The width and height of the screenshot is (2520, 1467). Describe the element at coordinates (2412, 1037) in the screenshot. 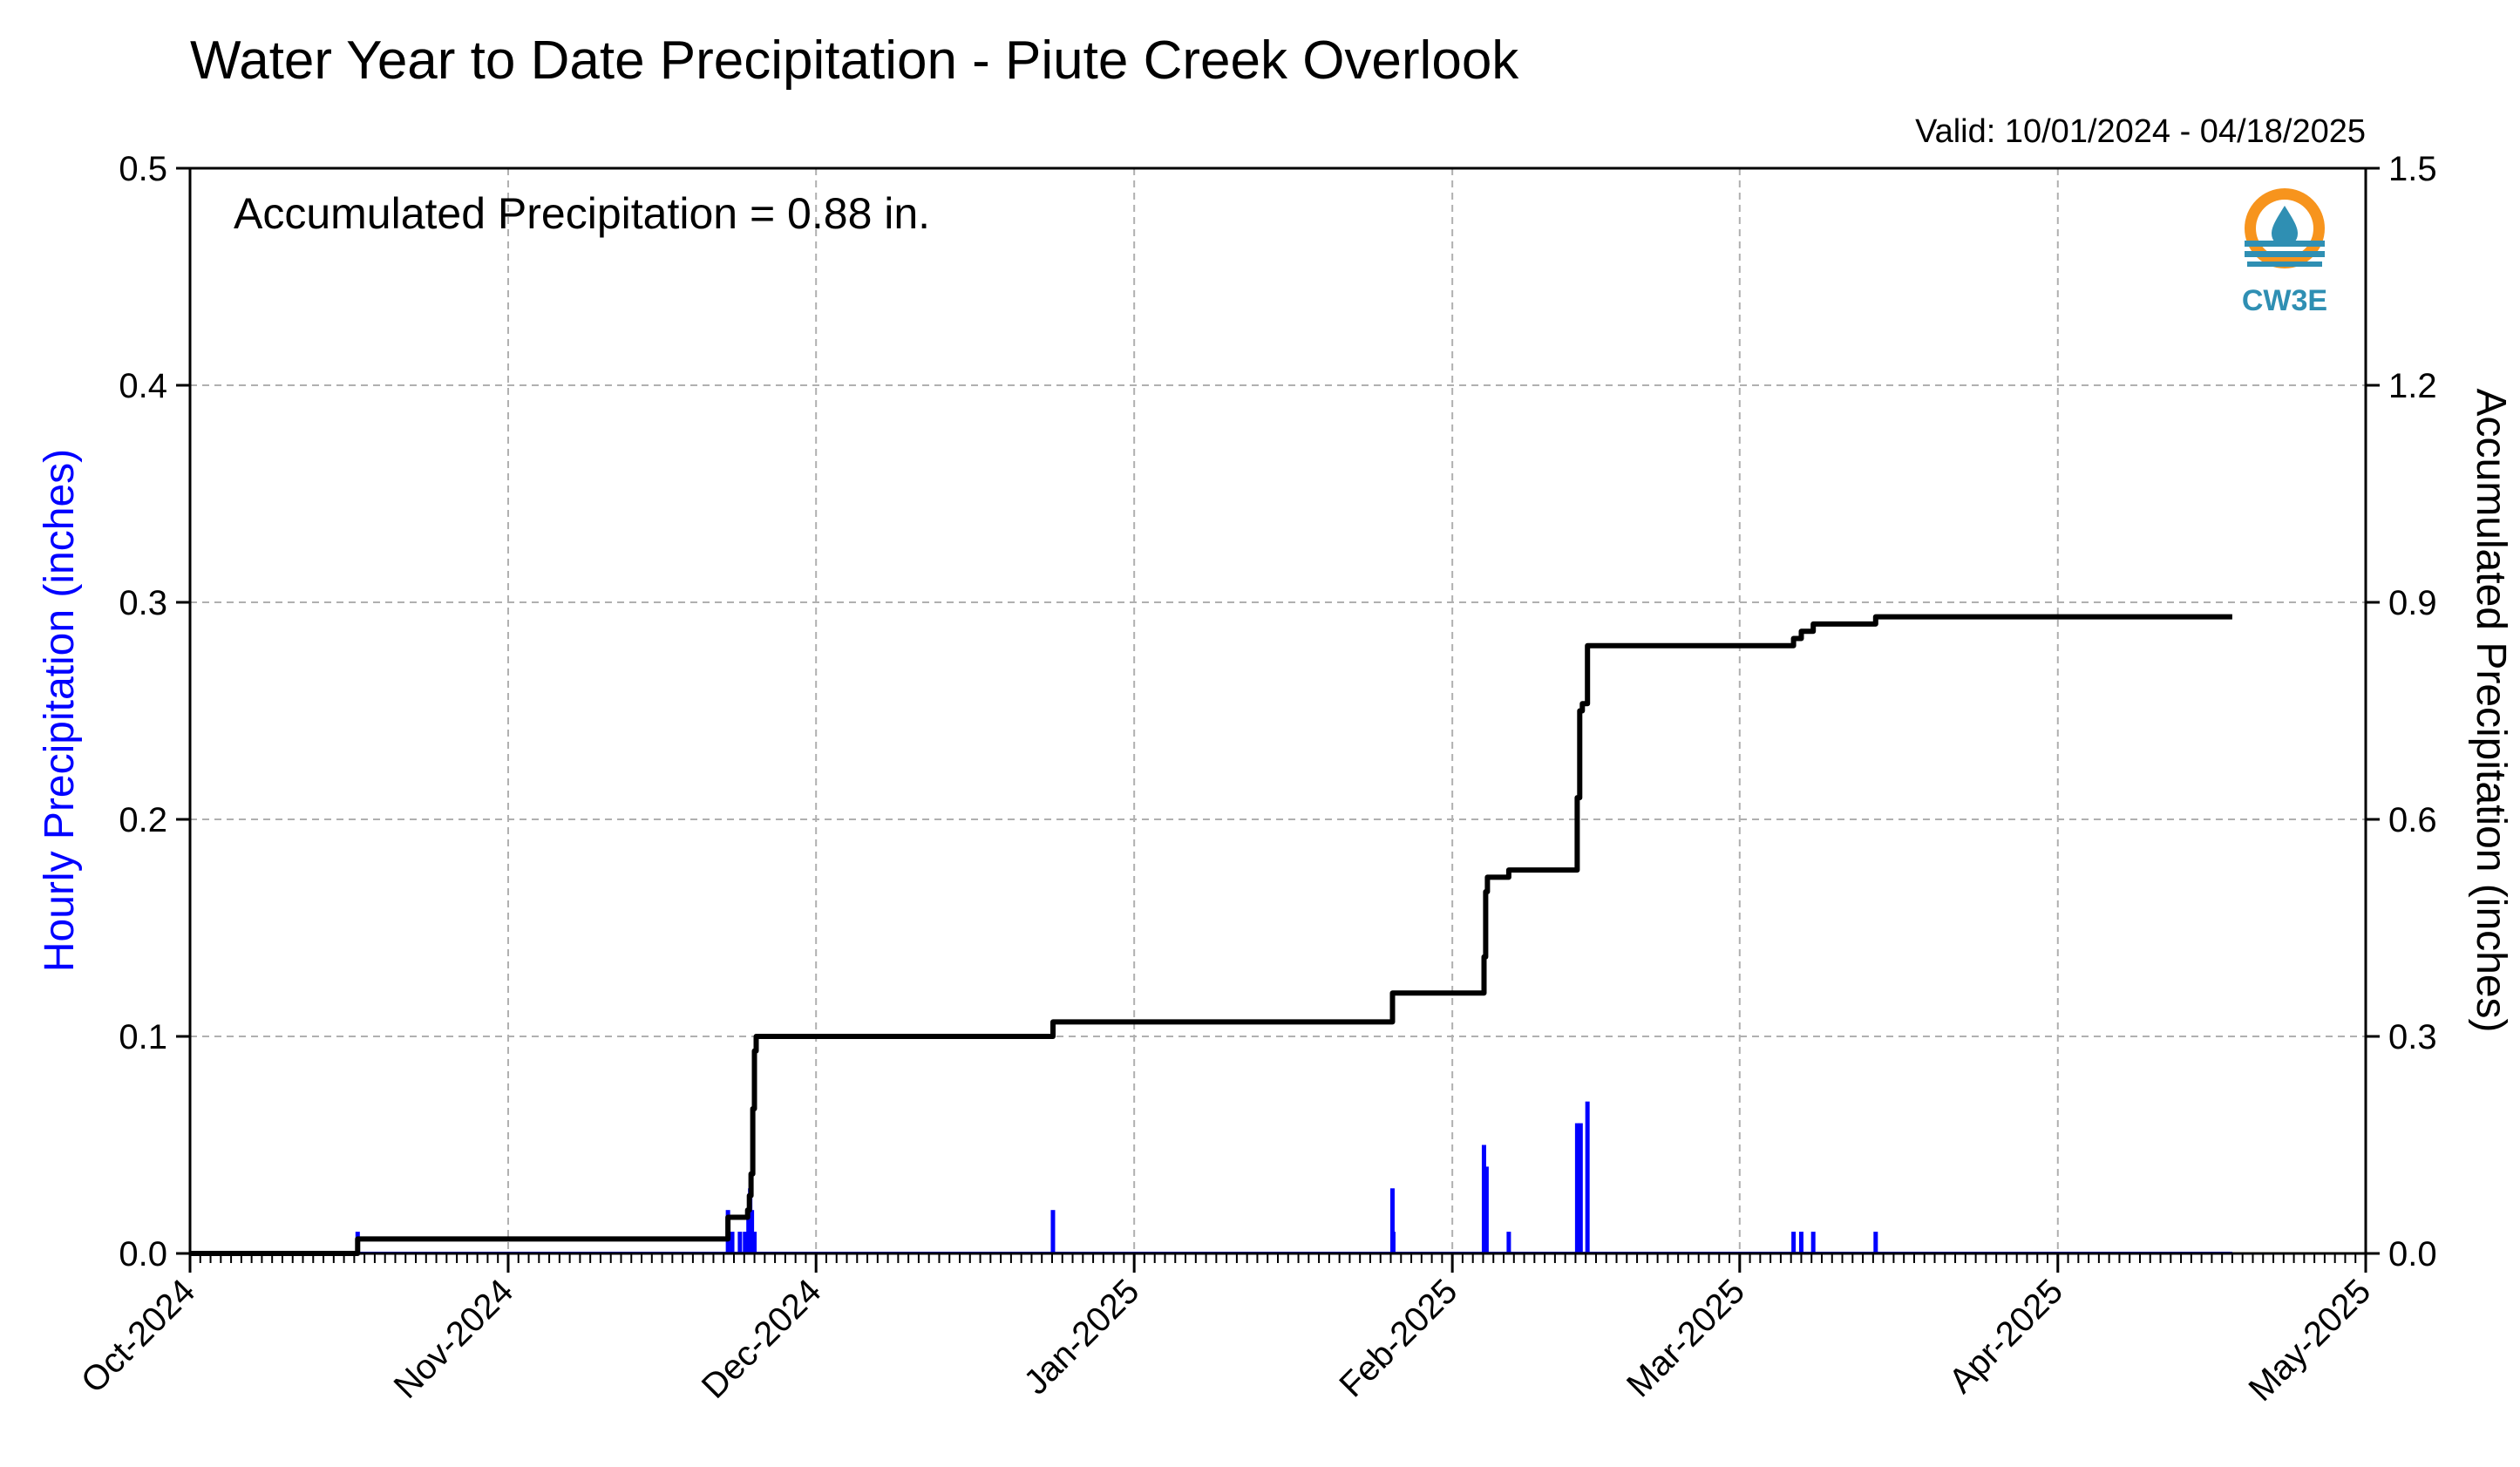

I see `y-tick-label-right: 0.3` at that location.